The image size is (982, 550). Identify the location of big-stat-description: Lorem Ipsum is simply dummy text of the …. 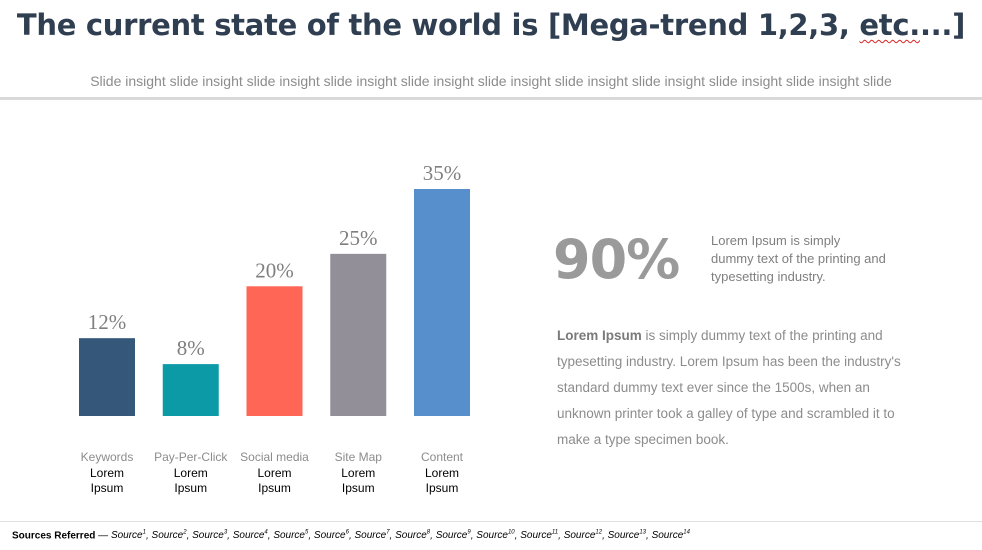
(798, 258).